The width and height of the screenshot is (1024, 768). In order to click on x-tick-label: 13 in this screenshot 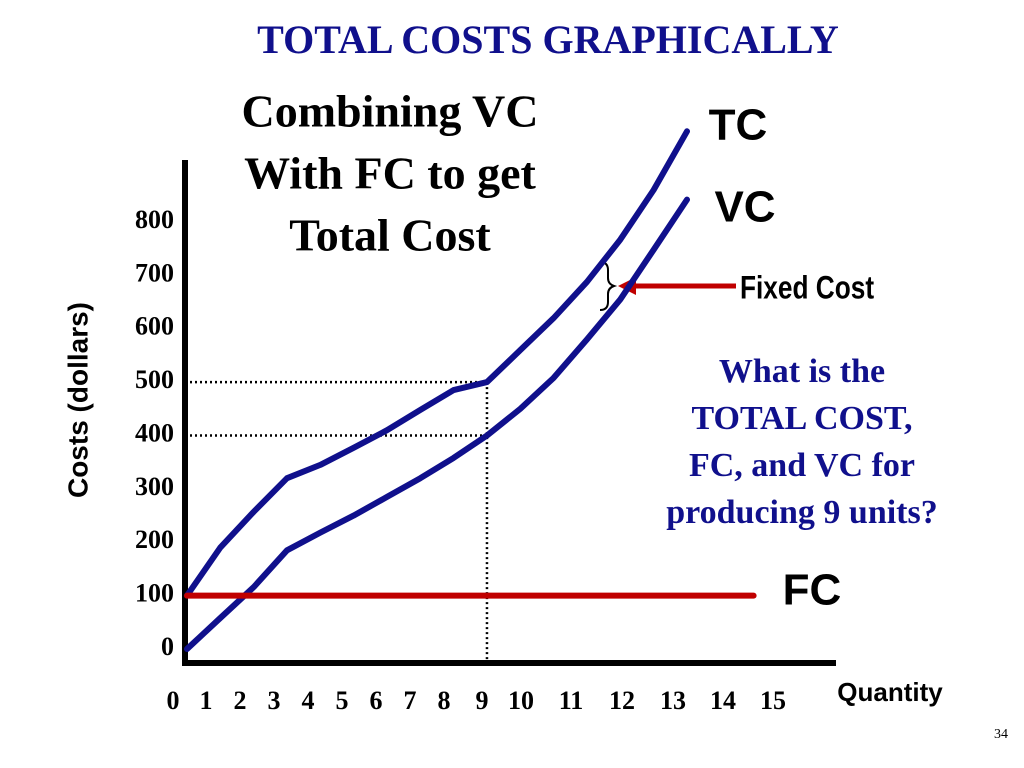, I will do `click(673, 700)`.